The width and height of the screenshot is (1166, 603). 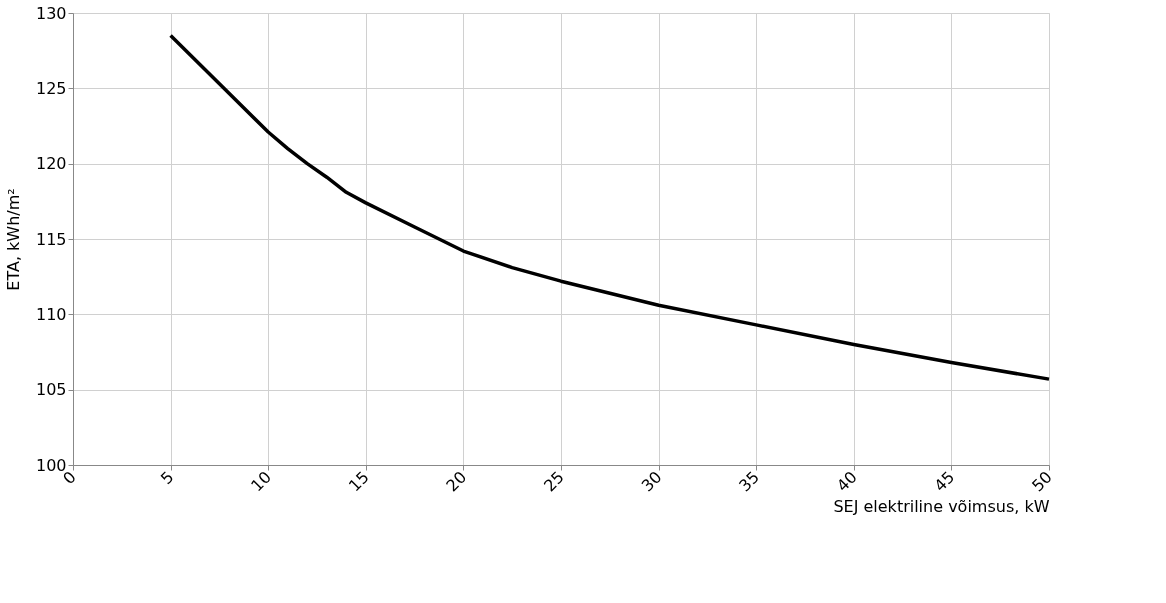 What do you see at coordinates (51, 164) in the screenshot?
I see `y-tick-label: 120` at bounding box center [51, 164].